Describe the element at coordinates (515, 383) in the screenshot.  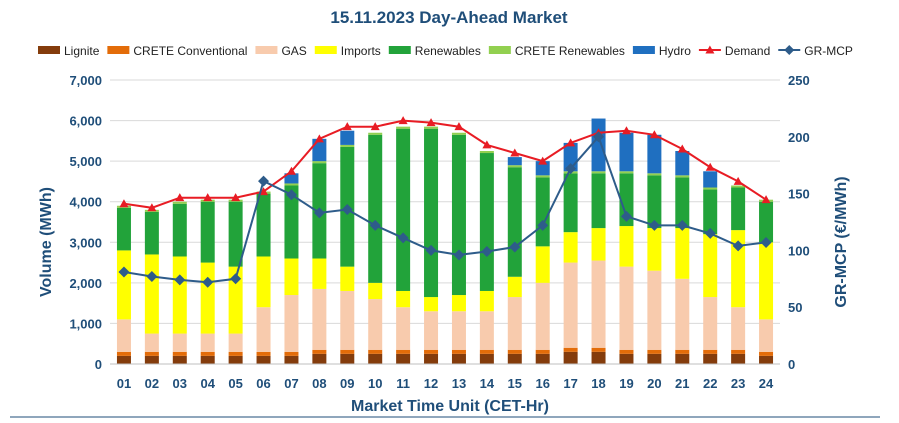
I see `x-tick-label: 15` at that location.